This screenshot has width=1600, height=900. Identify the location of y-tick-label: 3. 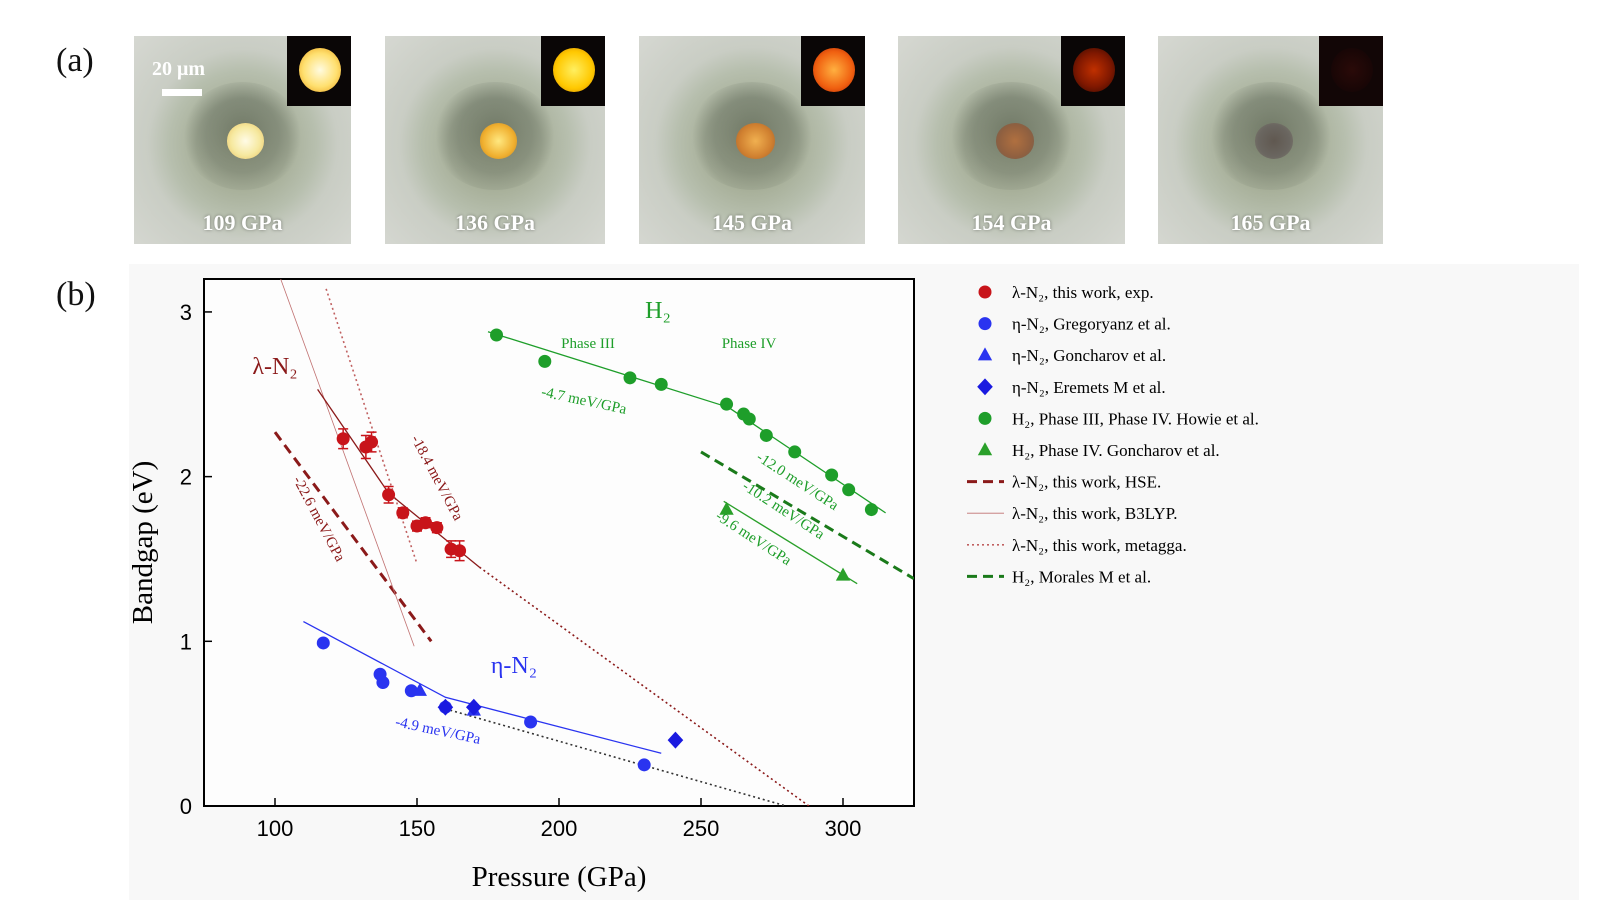
(186, 312).